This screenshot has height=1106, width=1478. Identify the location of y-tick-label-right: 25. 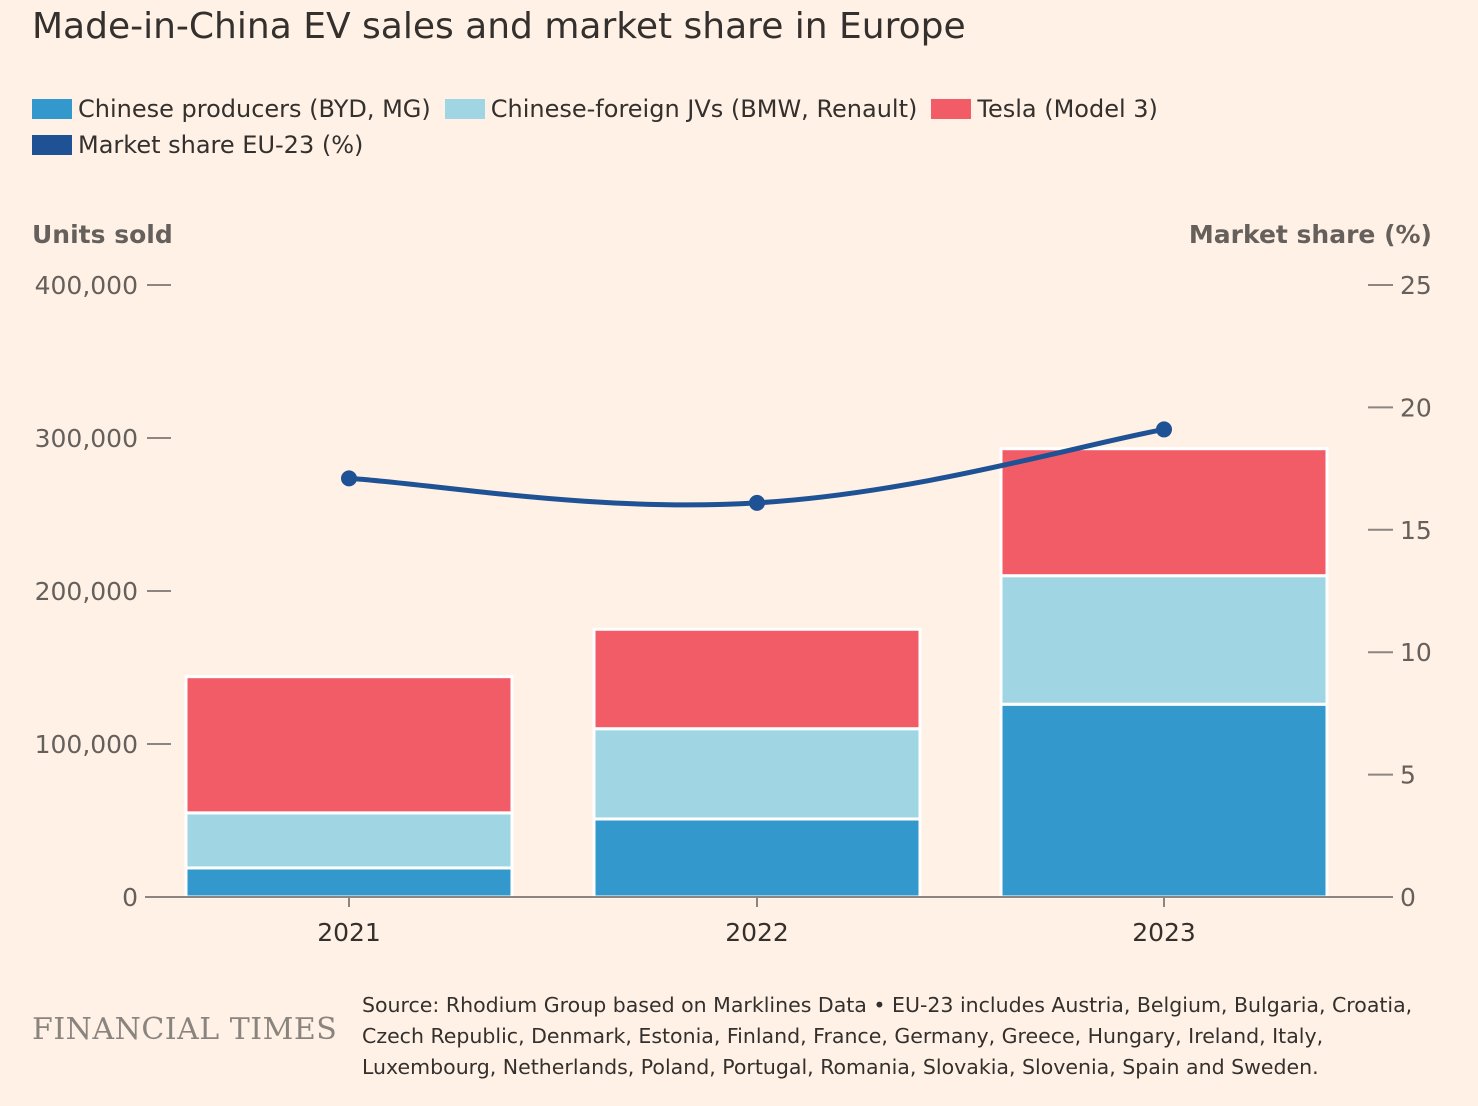
(1416, 285).